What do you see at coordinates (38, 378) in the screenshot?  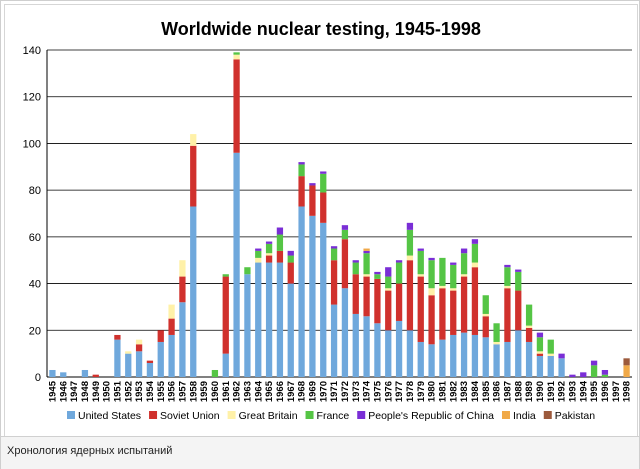 I see `y-tick-label: 0` at bounding box center [38, 378].